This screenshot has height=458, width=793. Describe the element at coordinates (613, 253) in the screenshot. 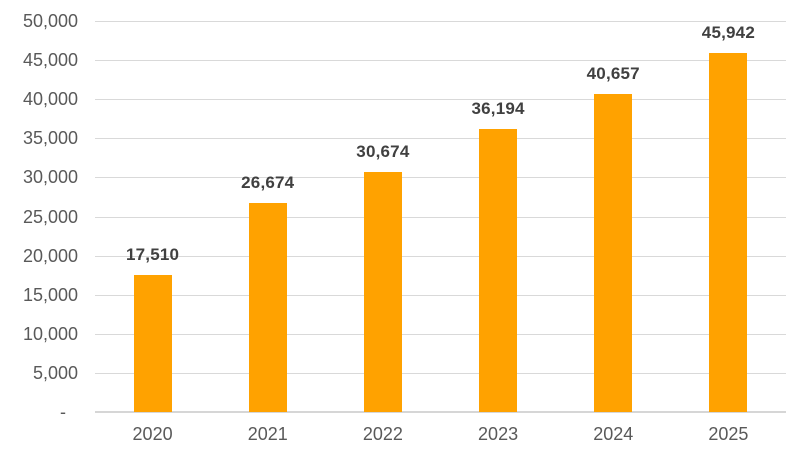

I see `bar-2024` at that location.